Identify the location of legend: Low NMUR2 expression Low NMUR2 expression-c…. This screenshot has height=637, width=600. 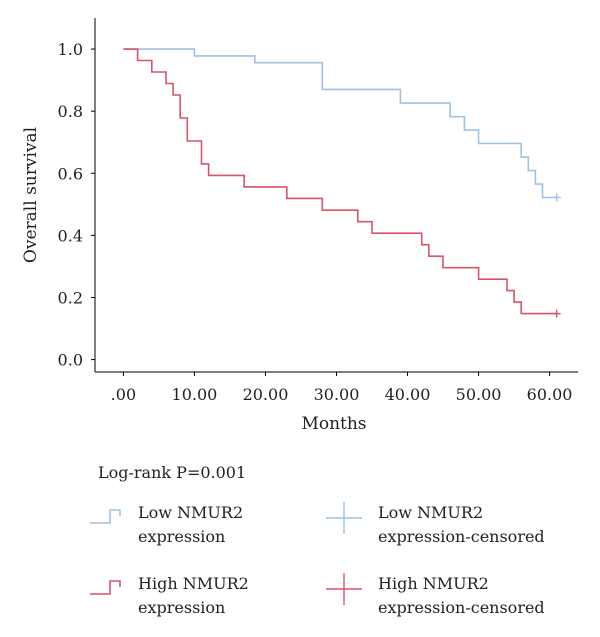
(317, 559).